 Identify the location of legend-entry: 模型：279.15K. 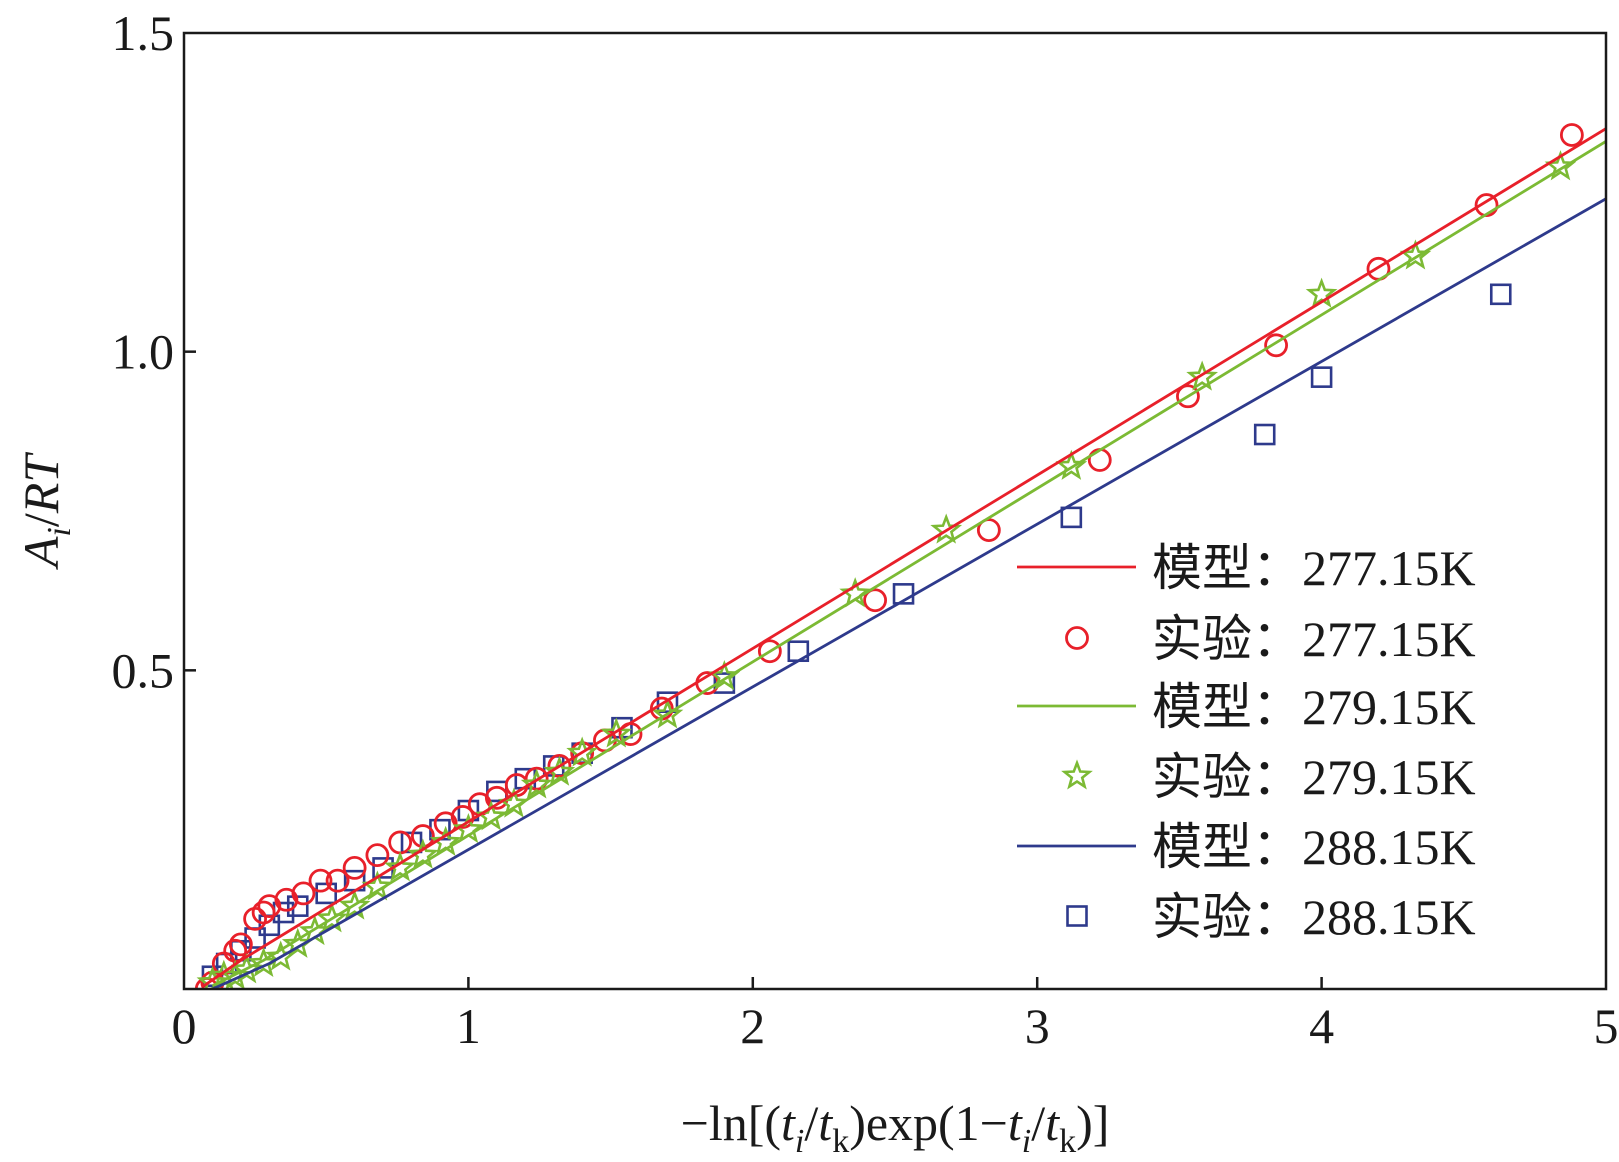
(1246, 707).